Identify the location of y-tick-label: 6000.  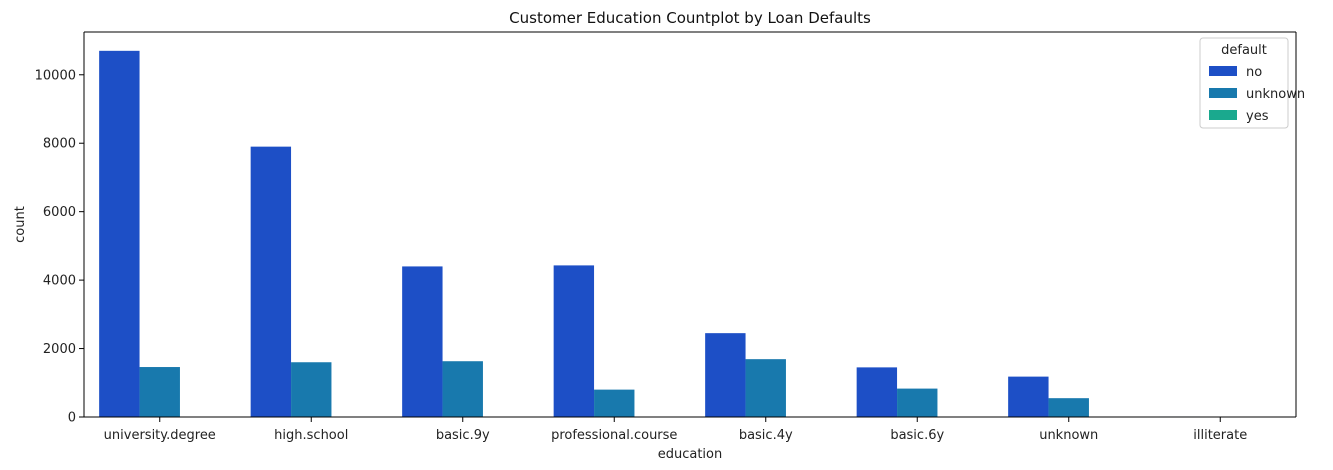
(59, 212).